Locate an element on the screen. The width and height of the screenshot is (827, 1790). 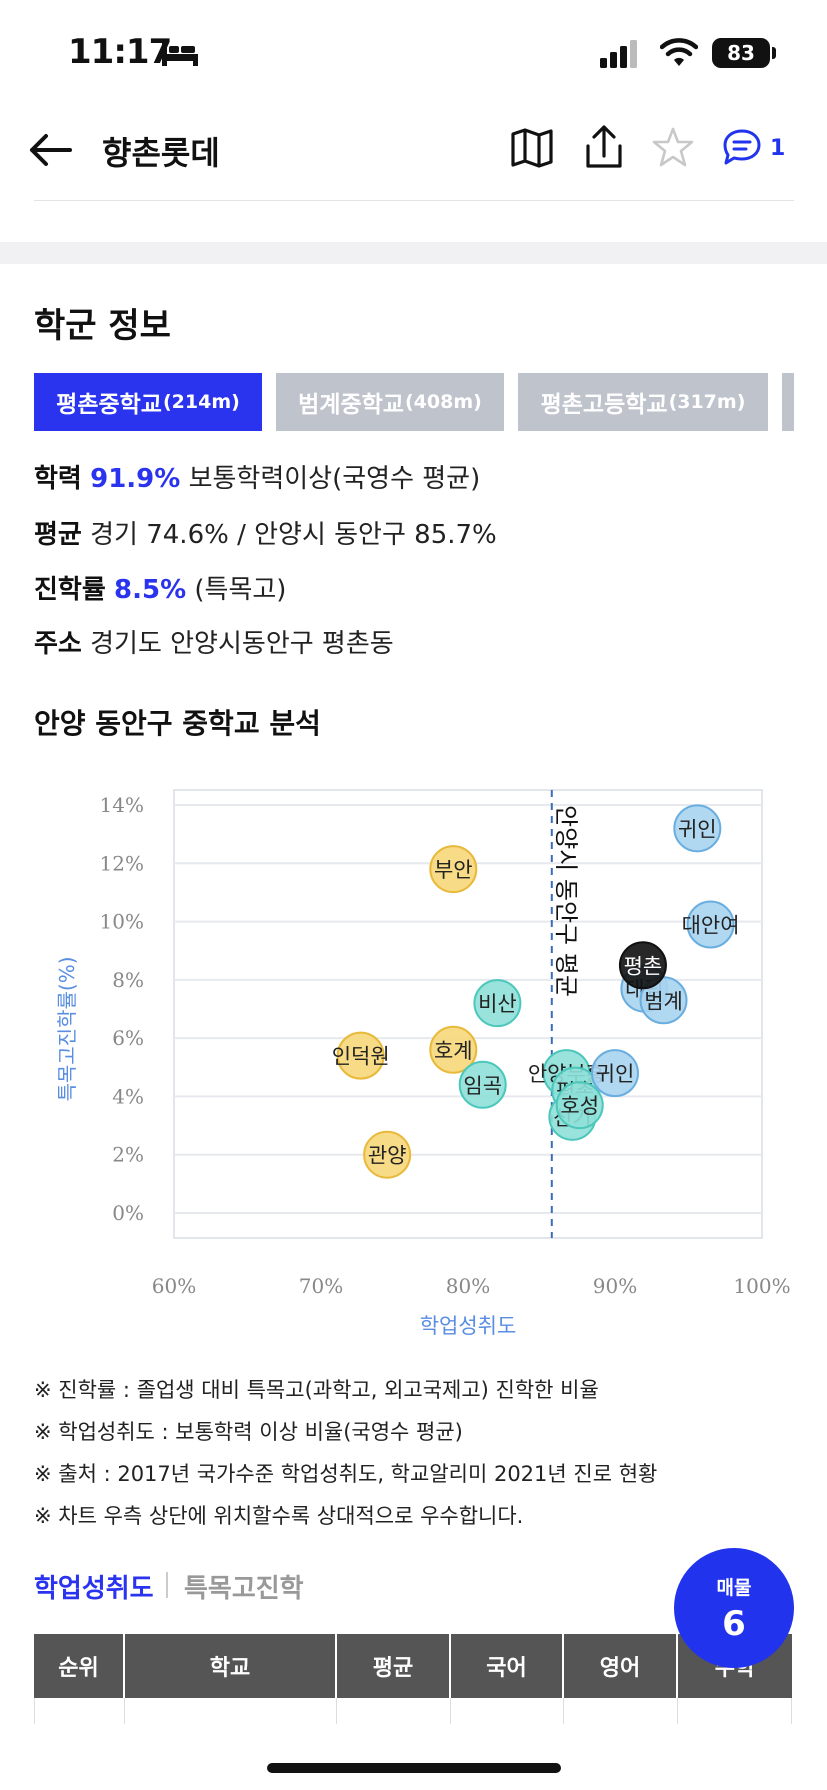
chat-icon is located at coordinates (742, 149).